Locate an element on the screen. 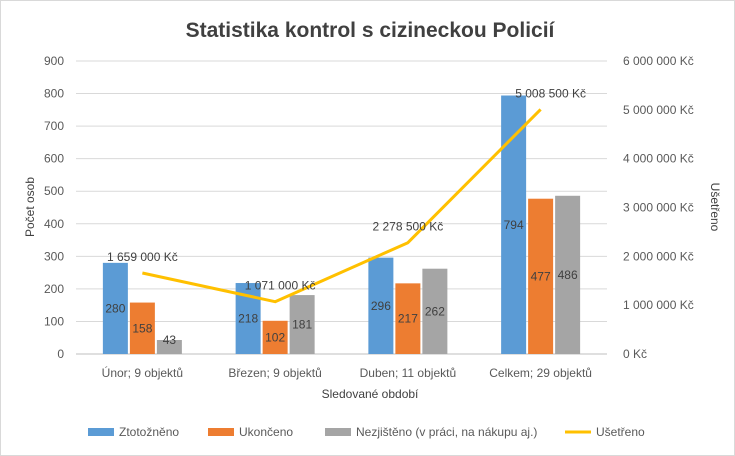 This screenshot has height=456, width=735. x-tick-label: Duben; 11 objektů is located at coordinates (408, 373).